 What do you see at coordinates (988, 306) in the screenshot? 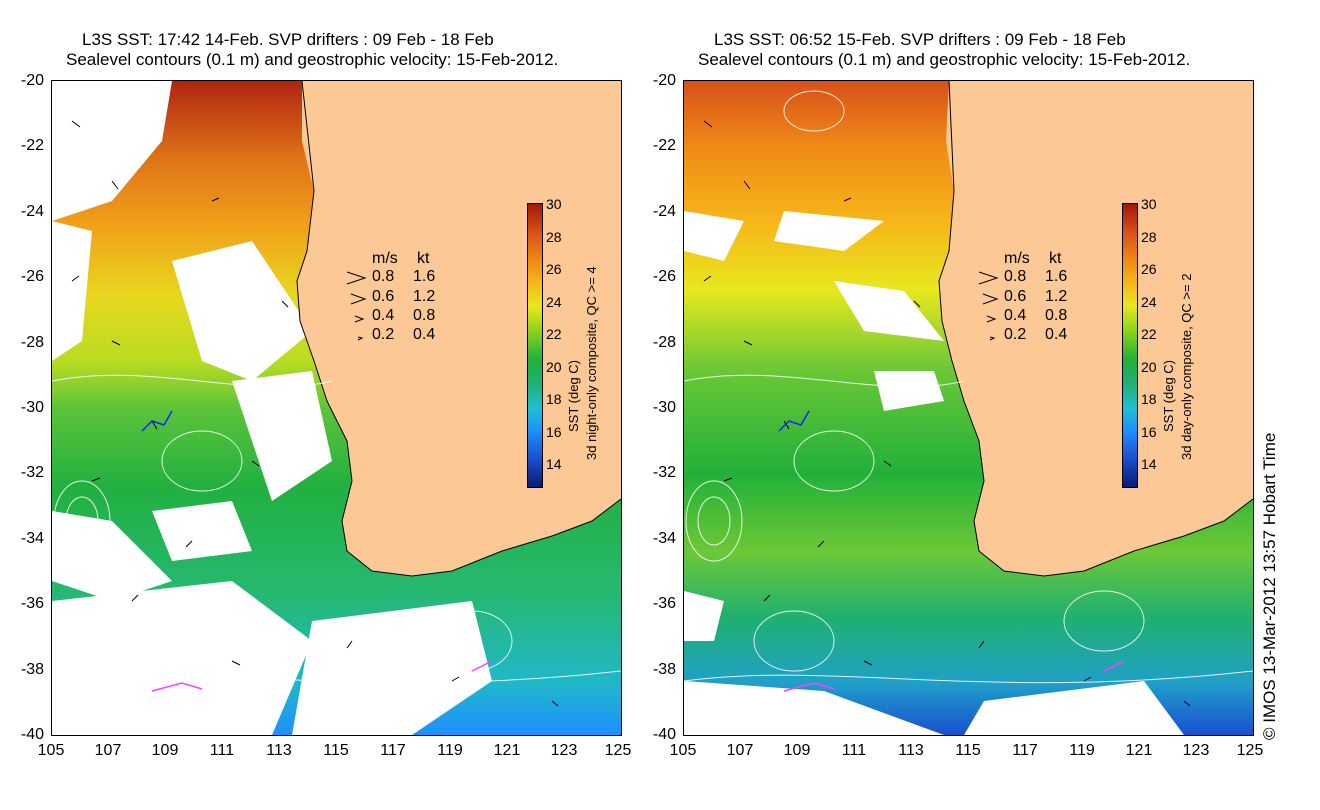
I see `legend-arrow-icons` at bounding box center [988, 306].